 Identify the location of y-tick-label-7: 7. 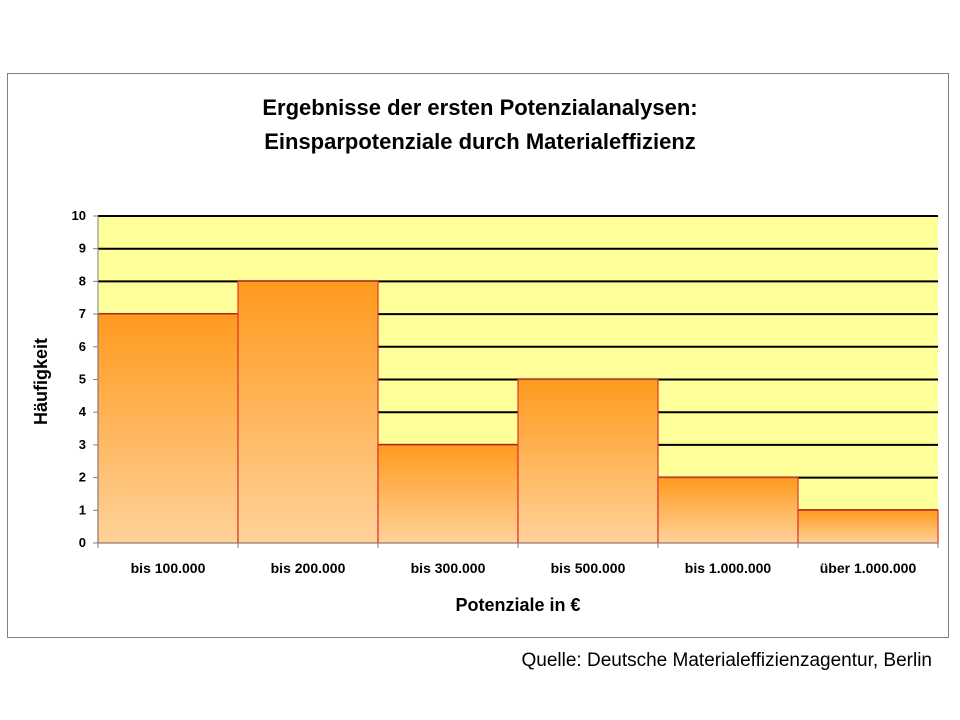
(82, 313).